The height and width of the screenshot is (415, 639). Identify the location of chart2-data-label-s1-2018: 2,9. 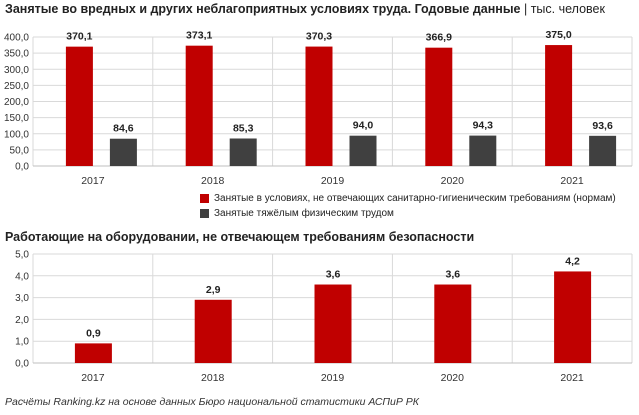
(213, 290).